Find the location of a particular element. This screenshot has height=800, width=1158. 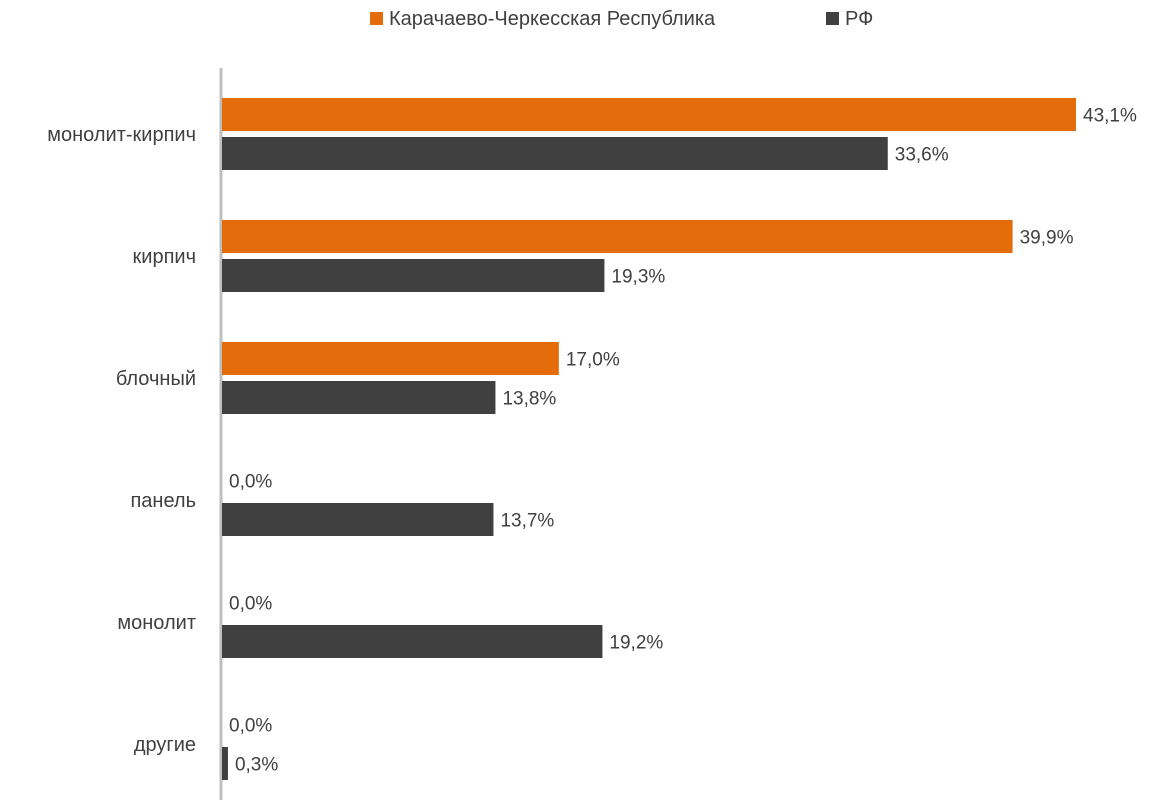

legend-item-1: РФ is located at coordinates (849, 19).